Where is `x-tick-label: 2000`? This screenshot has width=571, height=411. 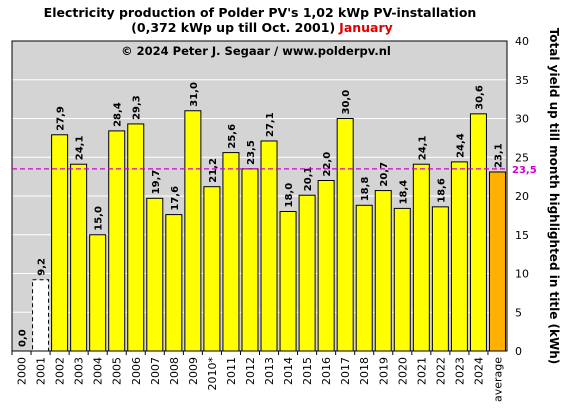
x-tick-label: 2000 is located at coordinates (22, 371).